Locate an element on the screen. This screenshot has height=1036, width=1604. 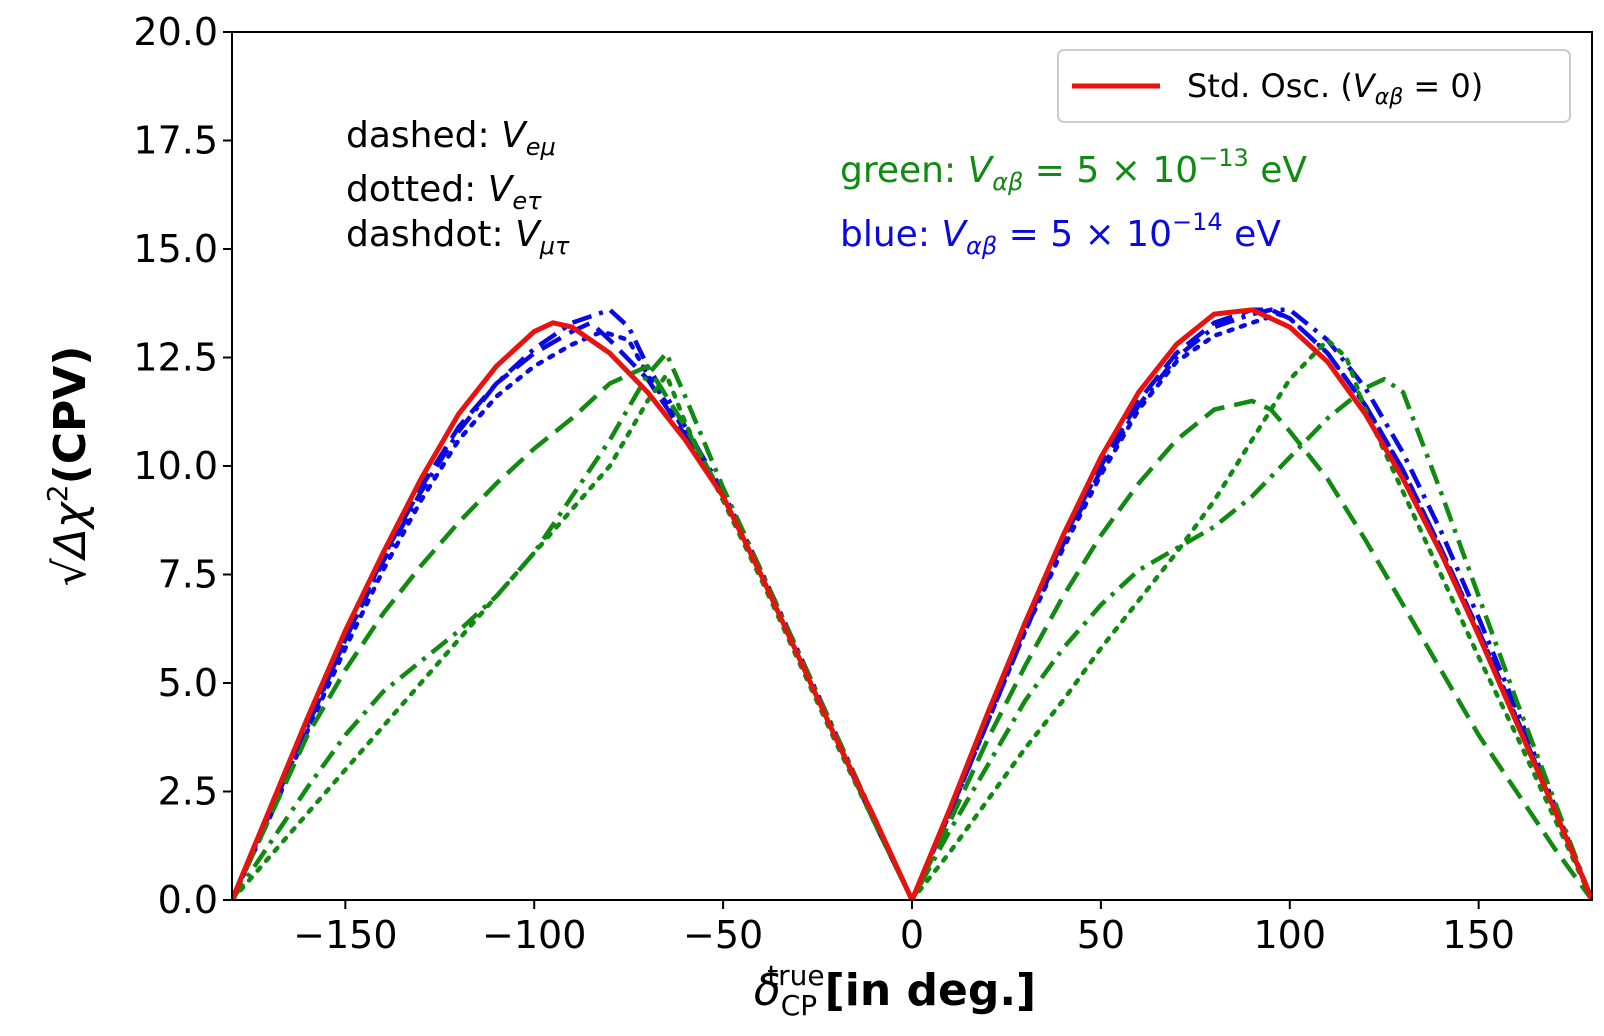
y-tick-label: 5.0 is located at coordinates (188, 683).